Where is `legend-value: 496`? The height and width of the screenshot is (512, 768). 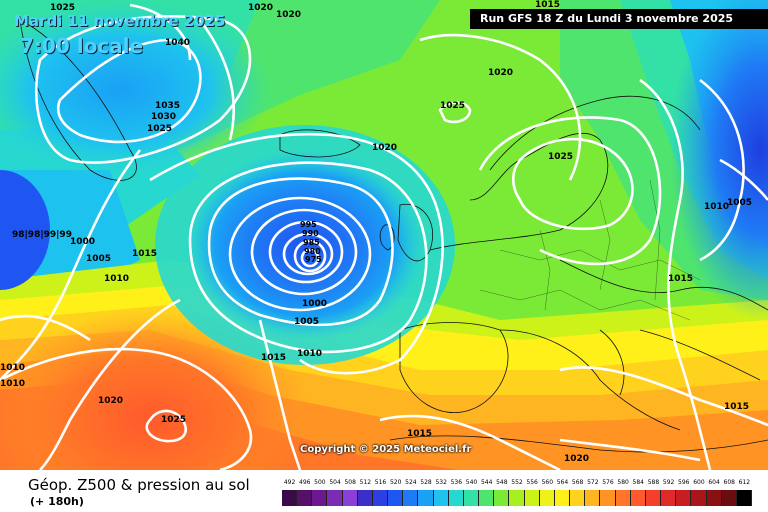 legend-value: 496 is located at coordinates (305, 482).